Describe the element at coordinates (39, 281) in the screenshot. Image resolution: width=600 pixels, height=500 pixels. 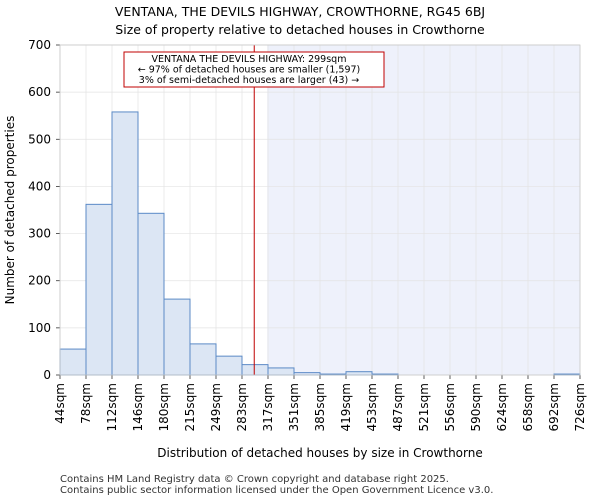
I see `y-tick-label: 200` at that location.